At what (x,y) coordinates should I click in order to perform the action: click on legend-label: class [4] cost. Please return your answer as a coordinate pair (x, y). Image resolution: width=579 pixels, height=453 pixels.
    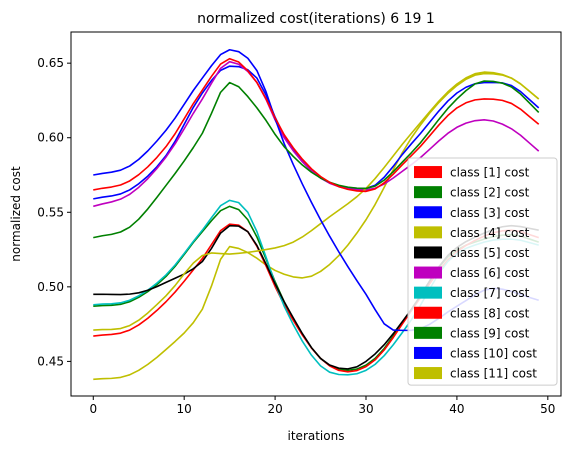
    Looking at the image, I should click on (490, 233).